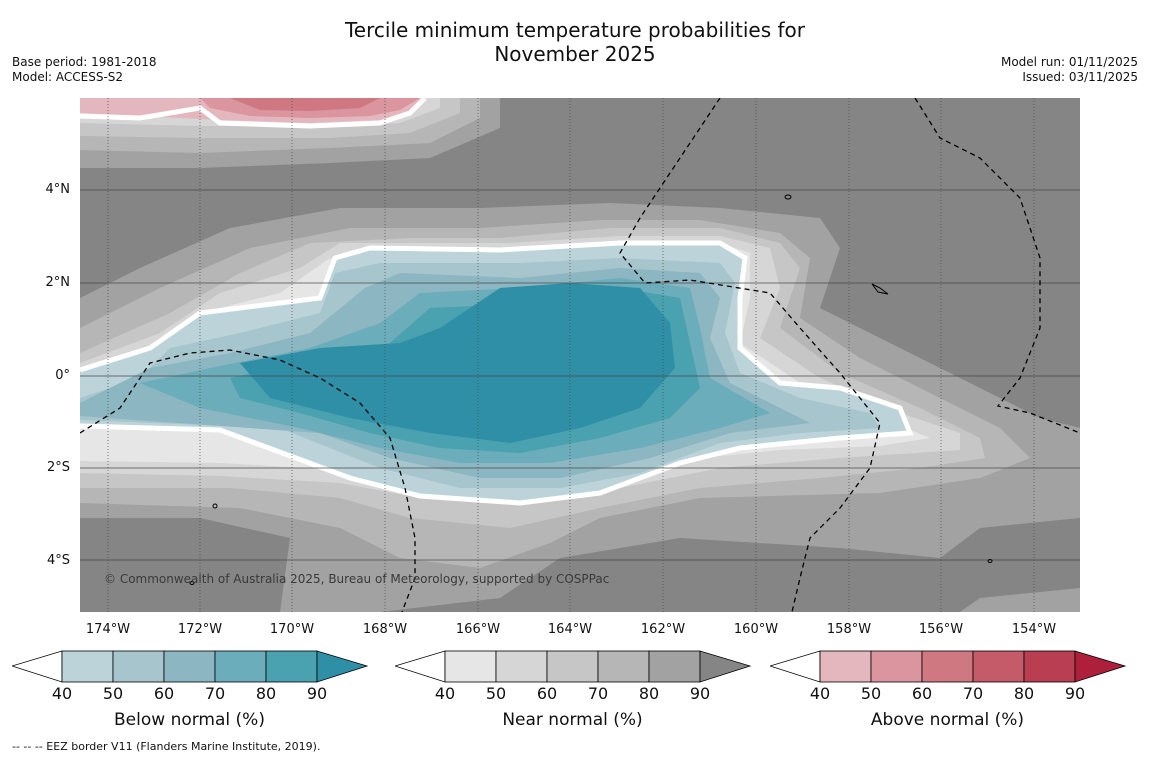  Describe the element at coordinates (253, 112) in the screenshot. I see `above-normal-contour` at that location.